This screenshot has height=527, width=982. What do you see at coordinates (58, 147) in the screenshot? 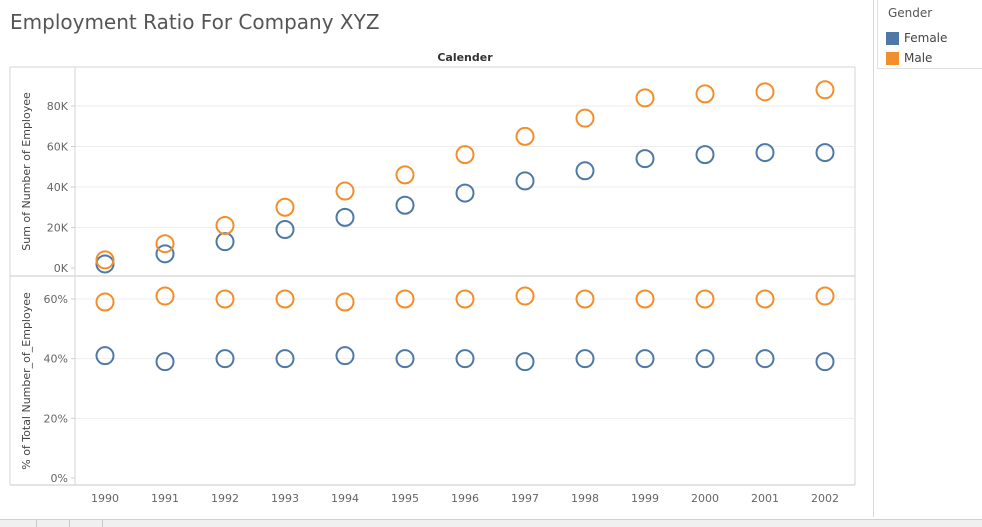
I see `y-tick-label: 60K` at bounding box center [58, 147].